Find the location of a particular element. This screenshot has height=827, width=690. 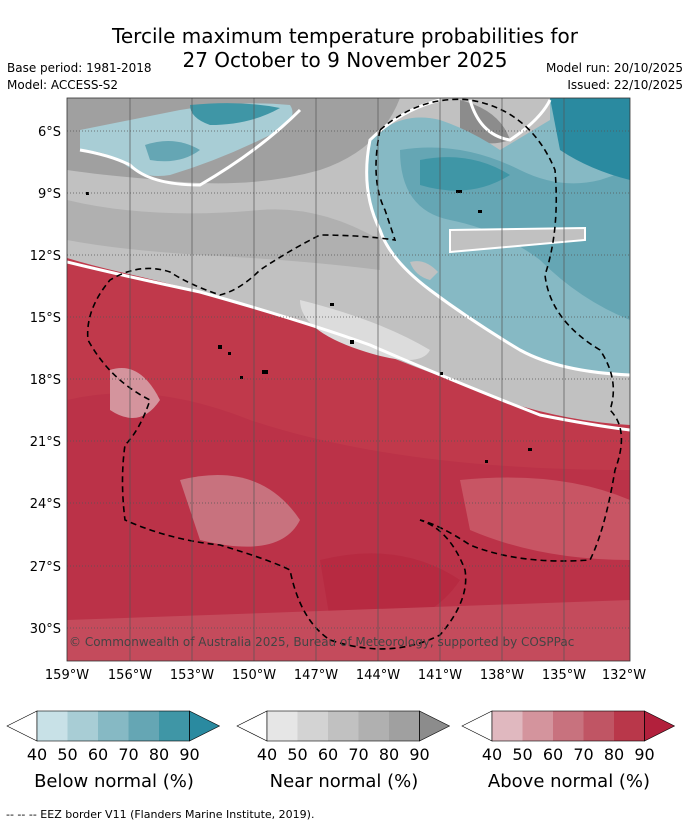

below-normal-label: Below normal (%) is located at coordinates (114, 781).